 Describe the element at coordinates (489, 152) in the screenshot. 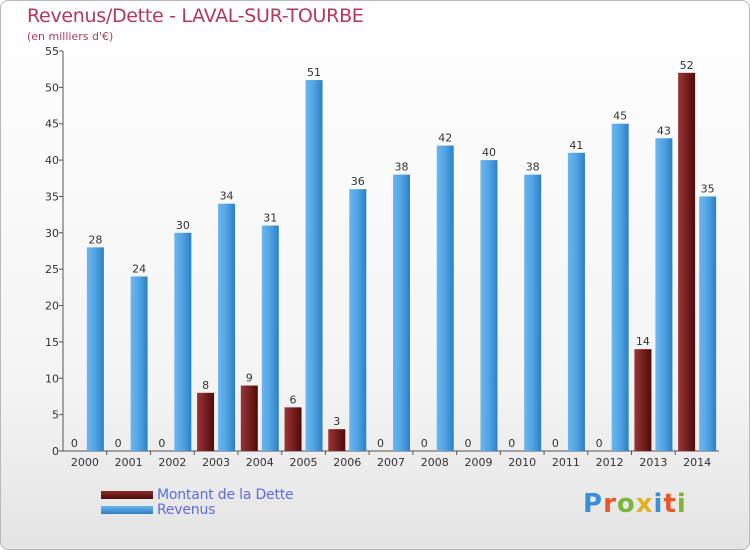

I see `data-label: 40` at that location.